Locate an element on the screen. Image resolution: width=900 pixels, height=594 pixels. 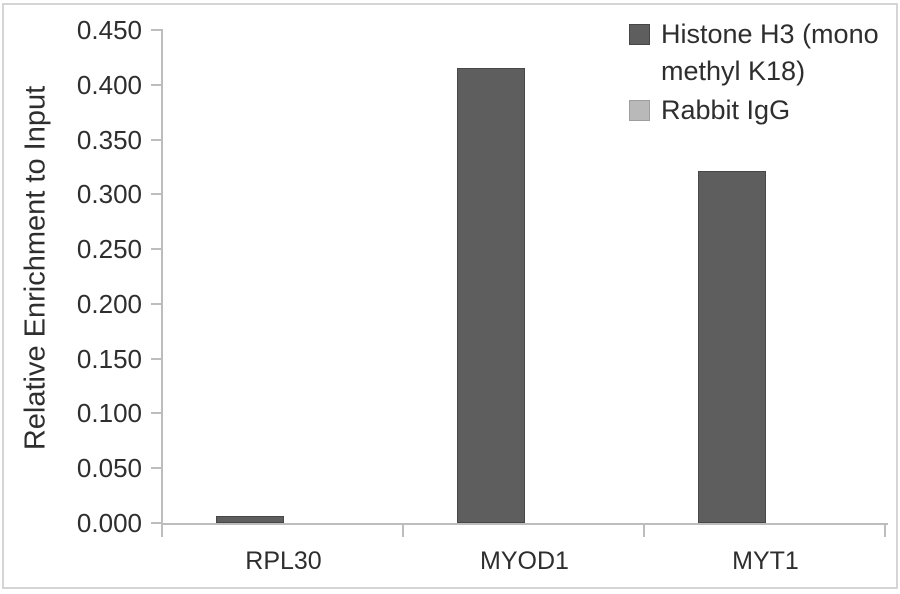
y-axis-tick-label: 0.350 is located at coordinates (109, 139).